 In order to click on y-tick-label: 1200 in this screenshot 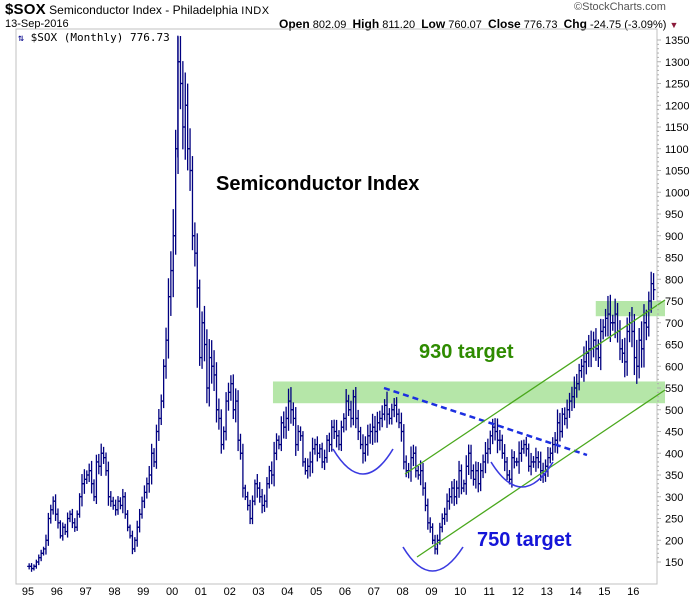, I will do `click(677, 106)`.